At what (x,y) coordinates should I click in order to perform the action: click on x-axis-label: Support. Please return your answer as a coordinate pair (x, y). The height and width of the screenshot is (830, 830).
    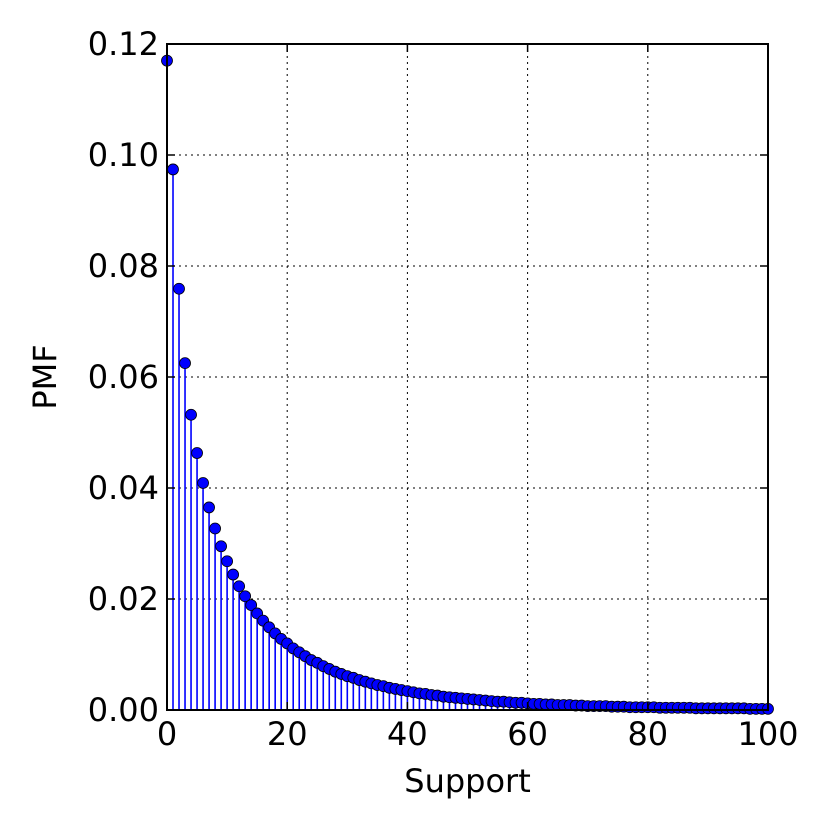
    Looking at the image, I should click on (467, 781).